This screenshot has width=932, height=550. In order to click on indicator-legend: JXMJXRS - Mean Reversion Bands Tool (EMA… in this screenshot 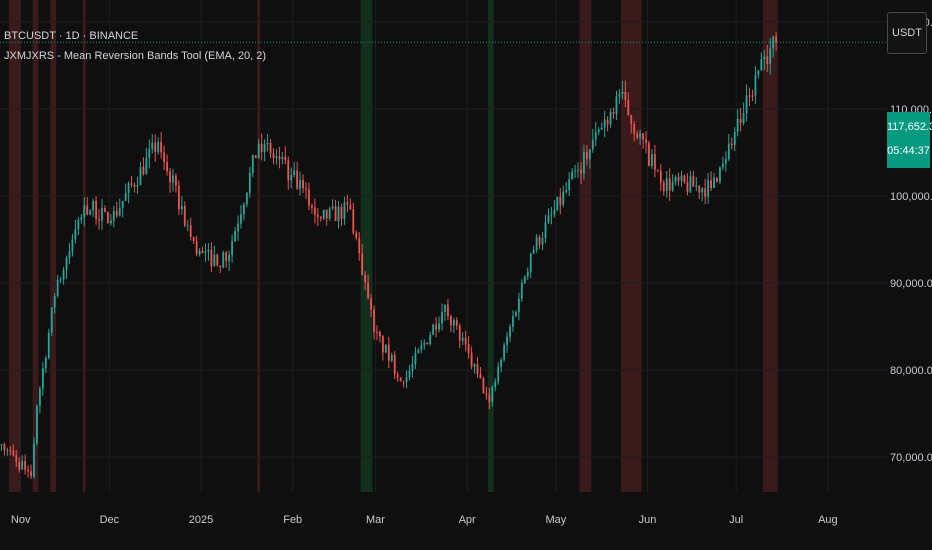, I will do `click(135, 56)`.